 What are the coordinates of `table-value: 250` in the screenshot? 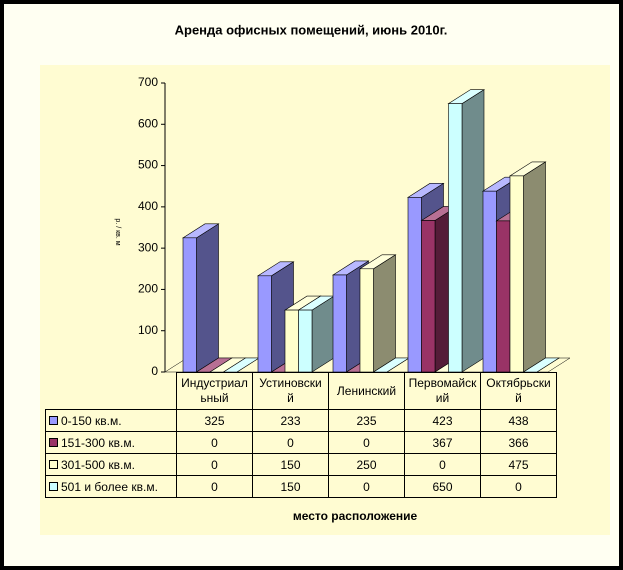 It's located at (366, 464).